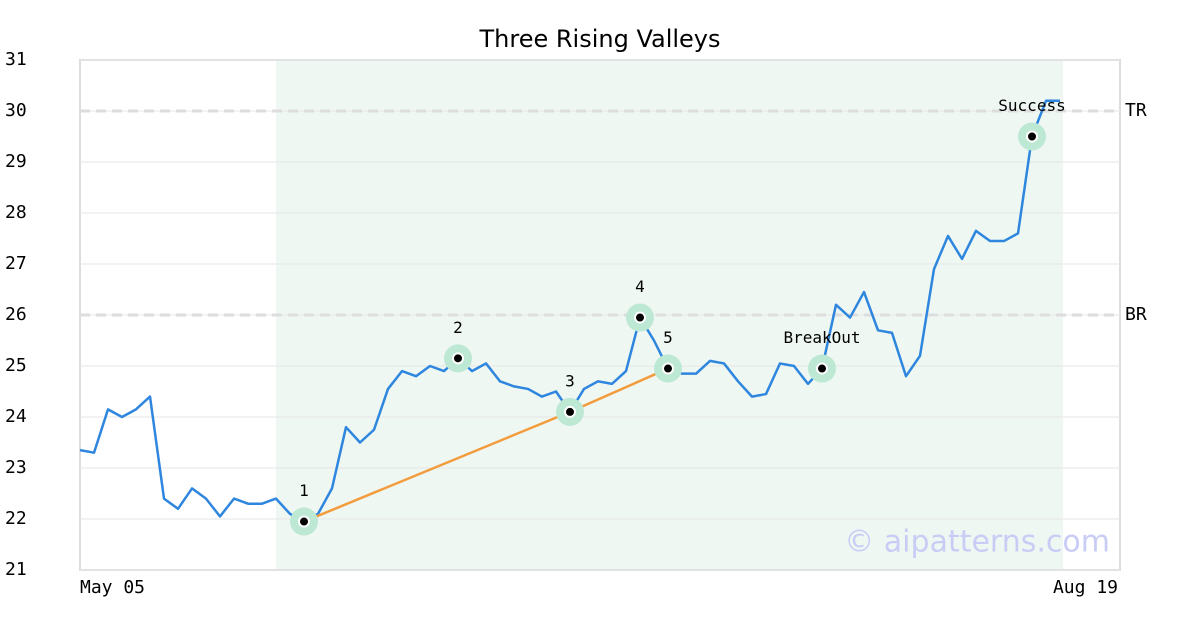 The height and width of the screenshot is (630, 1200). I want to click on y-tick-label: 24, so click(16, 416).